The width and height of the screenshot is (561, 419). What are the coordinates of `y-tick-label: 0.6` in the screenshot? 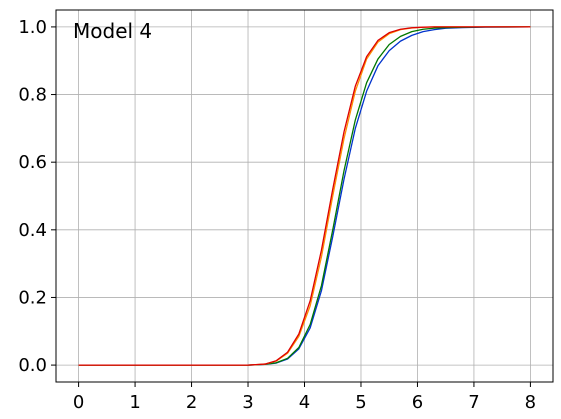 It's located at (32, 162).